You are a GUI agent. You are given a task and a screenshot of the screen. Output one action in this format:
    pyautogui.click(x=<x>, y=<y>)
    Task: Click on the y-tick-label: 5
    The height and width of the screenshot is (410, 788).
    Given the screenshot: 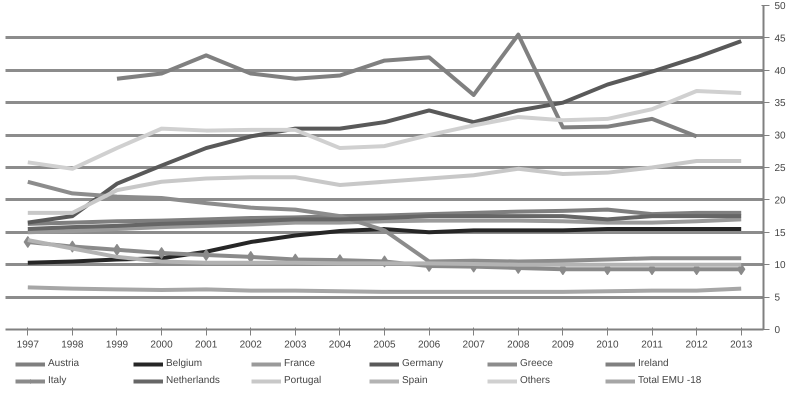 What is the action you would take?
    pyautogui.click(x=777, y=298)
    